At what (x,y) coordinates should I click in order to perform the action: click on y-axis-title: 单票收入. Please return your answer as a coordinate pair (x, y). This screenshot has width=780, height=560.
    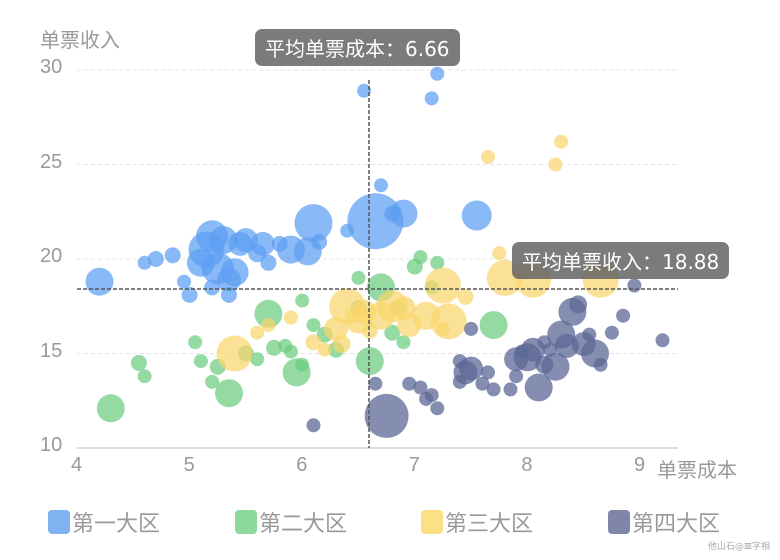
    Looking at the image, I should click on (80, 40).